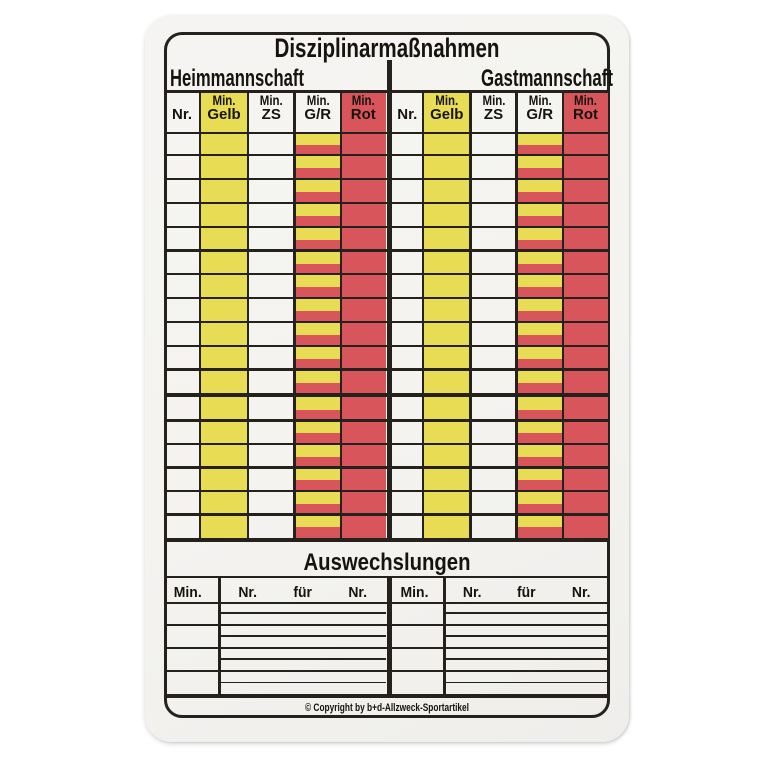 The image size is (768, 768). I want to click on cell-gast-gr-row9-red, so click(539, 340).